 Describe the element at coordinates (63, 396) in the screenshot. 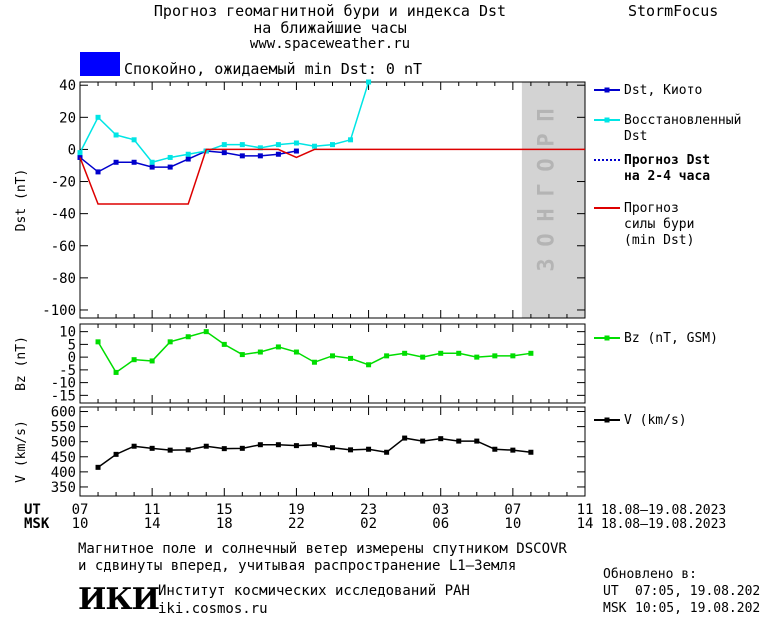

I see `y-tick-label: -15` at that location.